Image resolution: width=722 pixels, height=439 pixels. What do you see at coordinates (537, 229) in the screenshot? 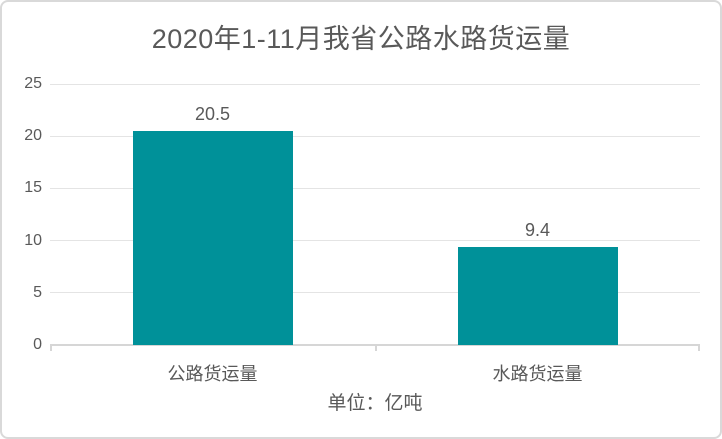
I see `bar-value-label: 9.4` at bounding box center [537, 229].